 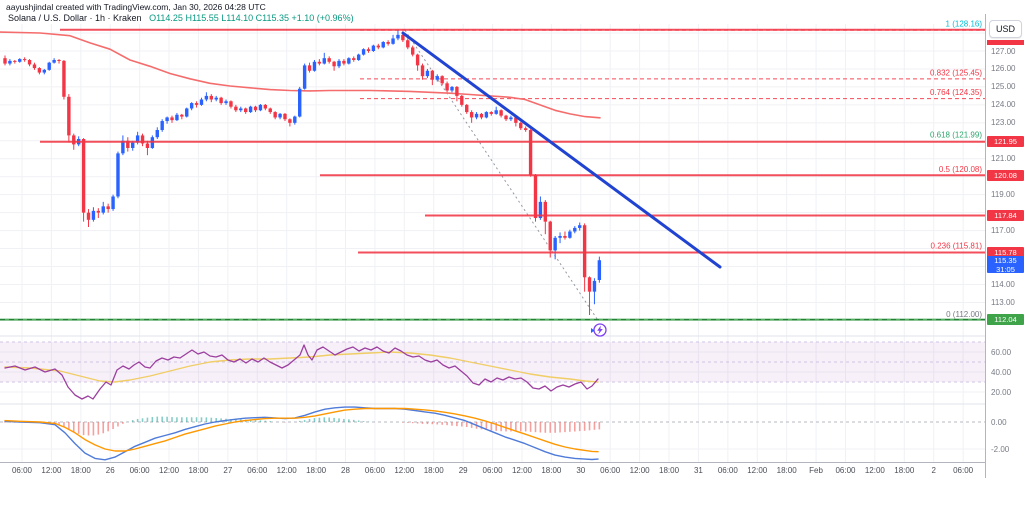 What do you see at coordinates (1003, 51) in the screenshot?
I see `price-axis-label: 127.00` at bounding box center [1003, 51].